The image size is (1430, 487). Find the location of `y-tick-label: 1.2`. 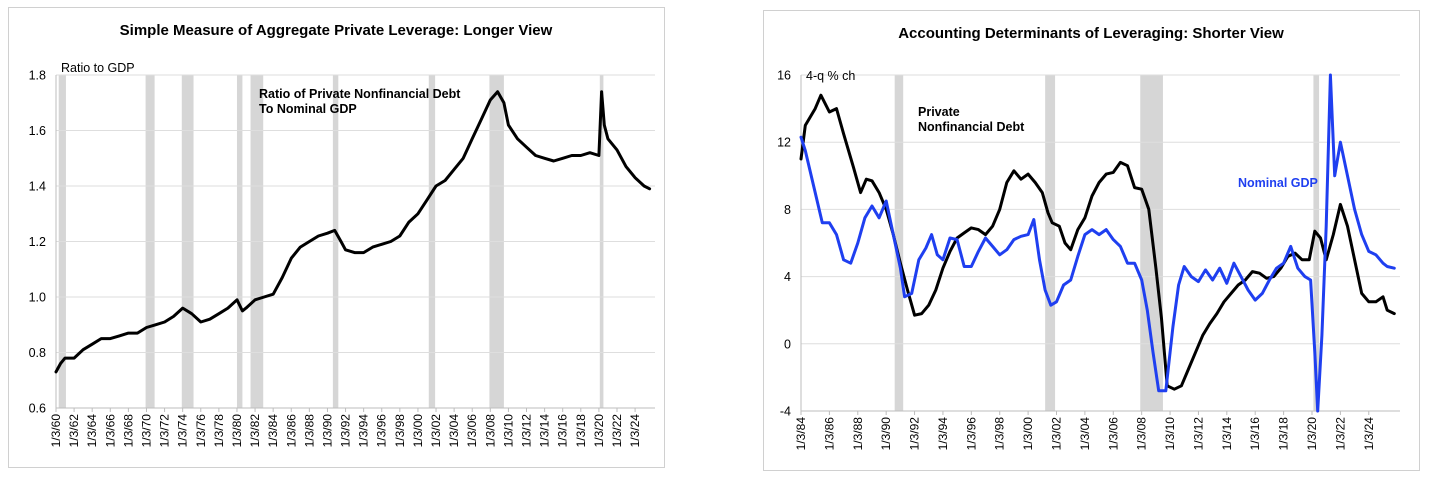

y-tick-label: 1.2 is located at coordinates (37, 242).